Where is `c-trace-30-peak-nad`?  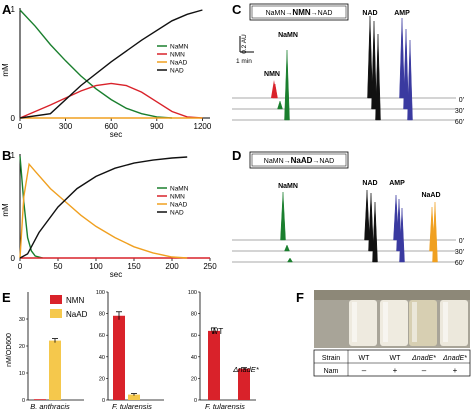 c-trace-30-peak-nad is located at coordinates (374, 65).